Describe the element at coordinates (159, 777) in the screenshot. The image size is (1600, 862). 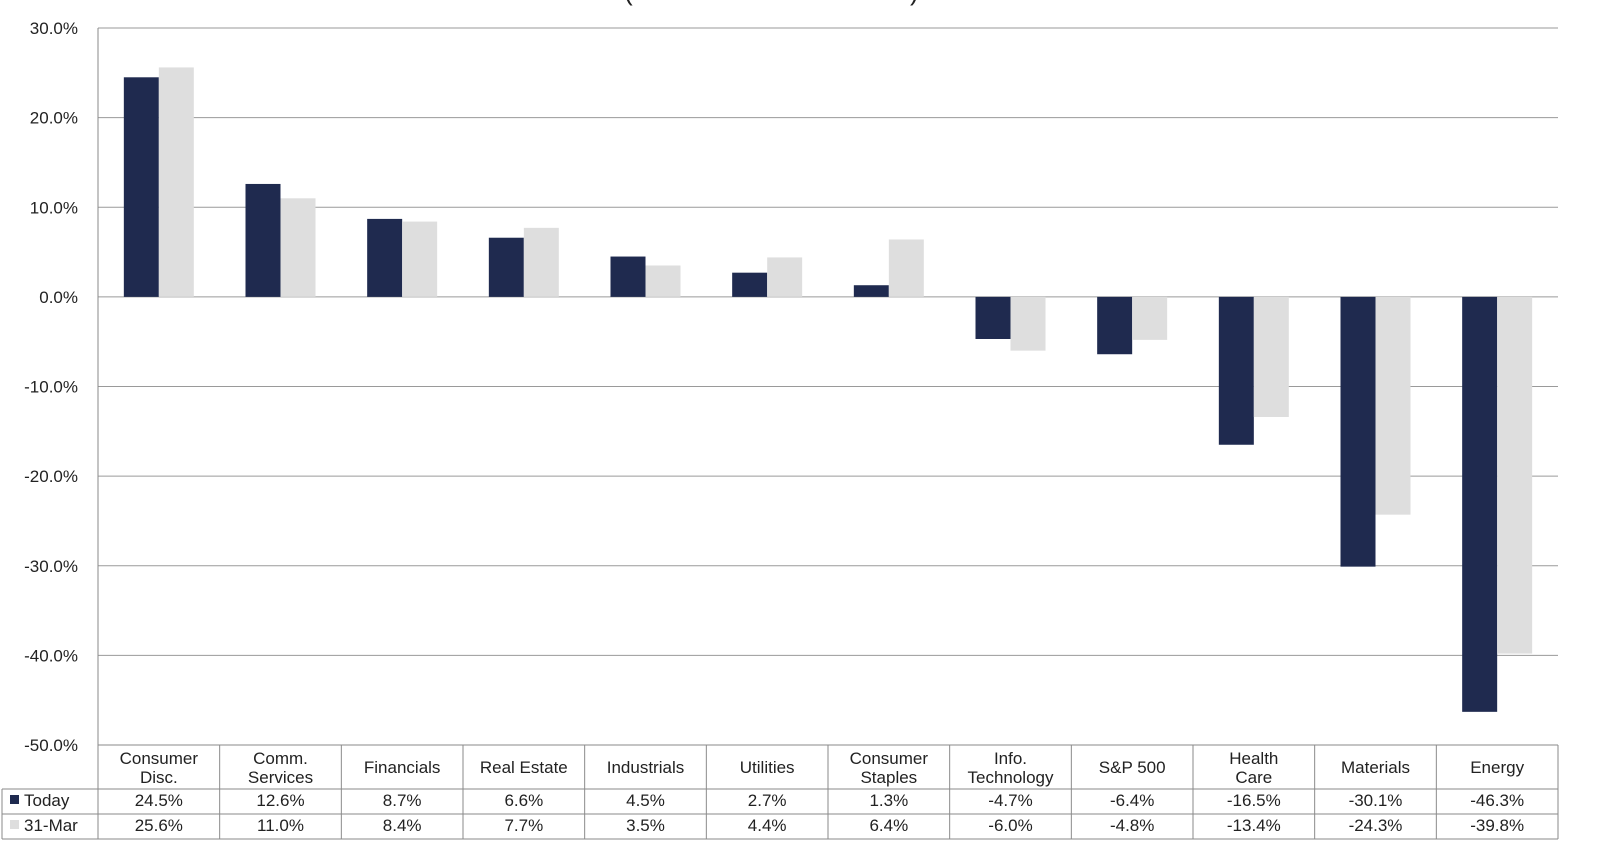
I see `x-tick-label-line: Disc.` at that location.